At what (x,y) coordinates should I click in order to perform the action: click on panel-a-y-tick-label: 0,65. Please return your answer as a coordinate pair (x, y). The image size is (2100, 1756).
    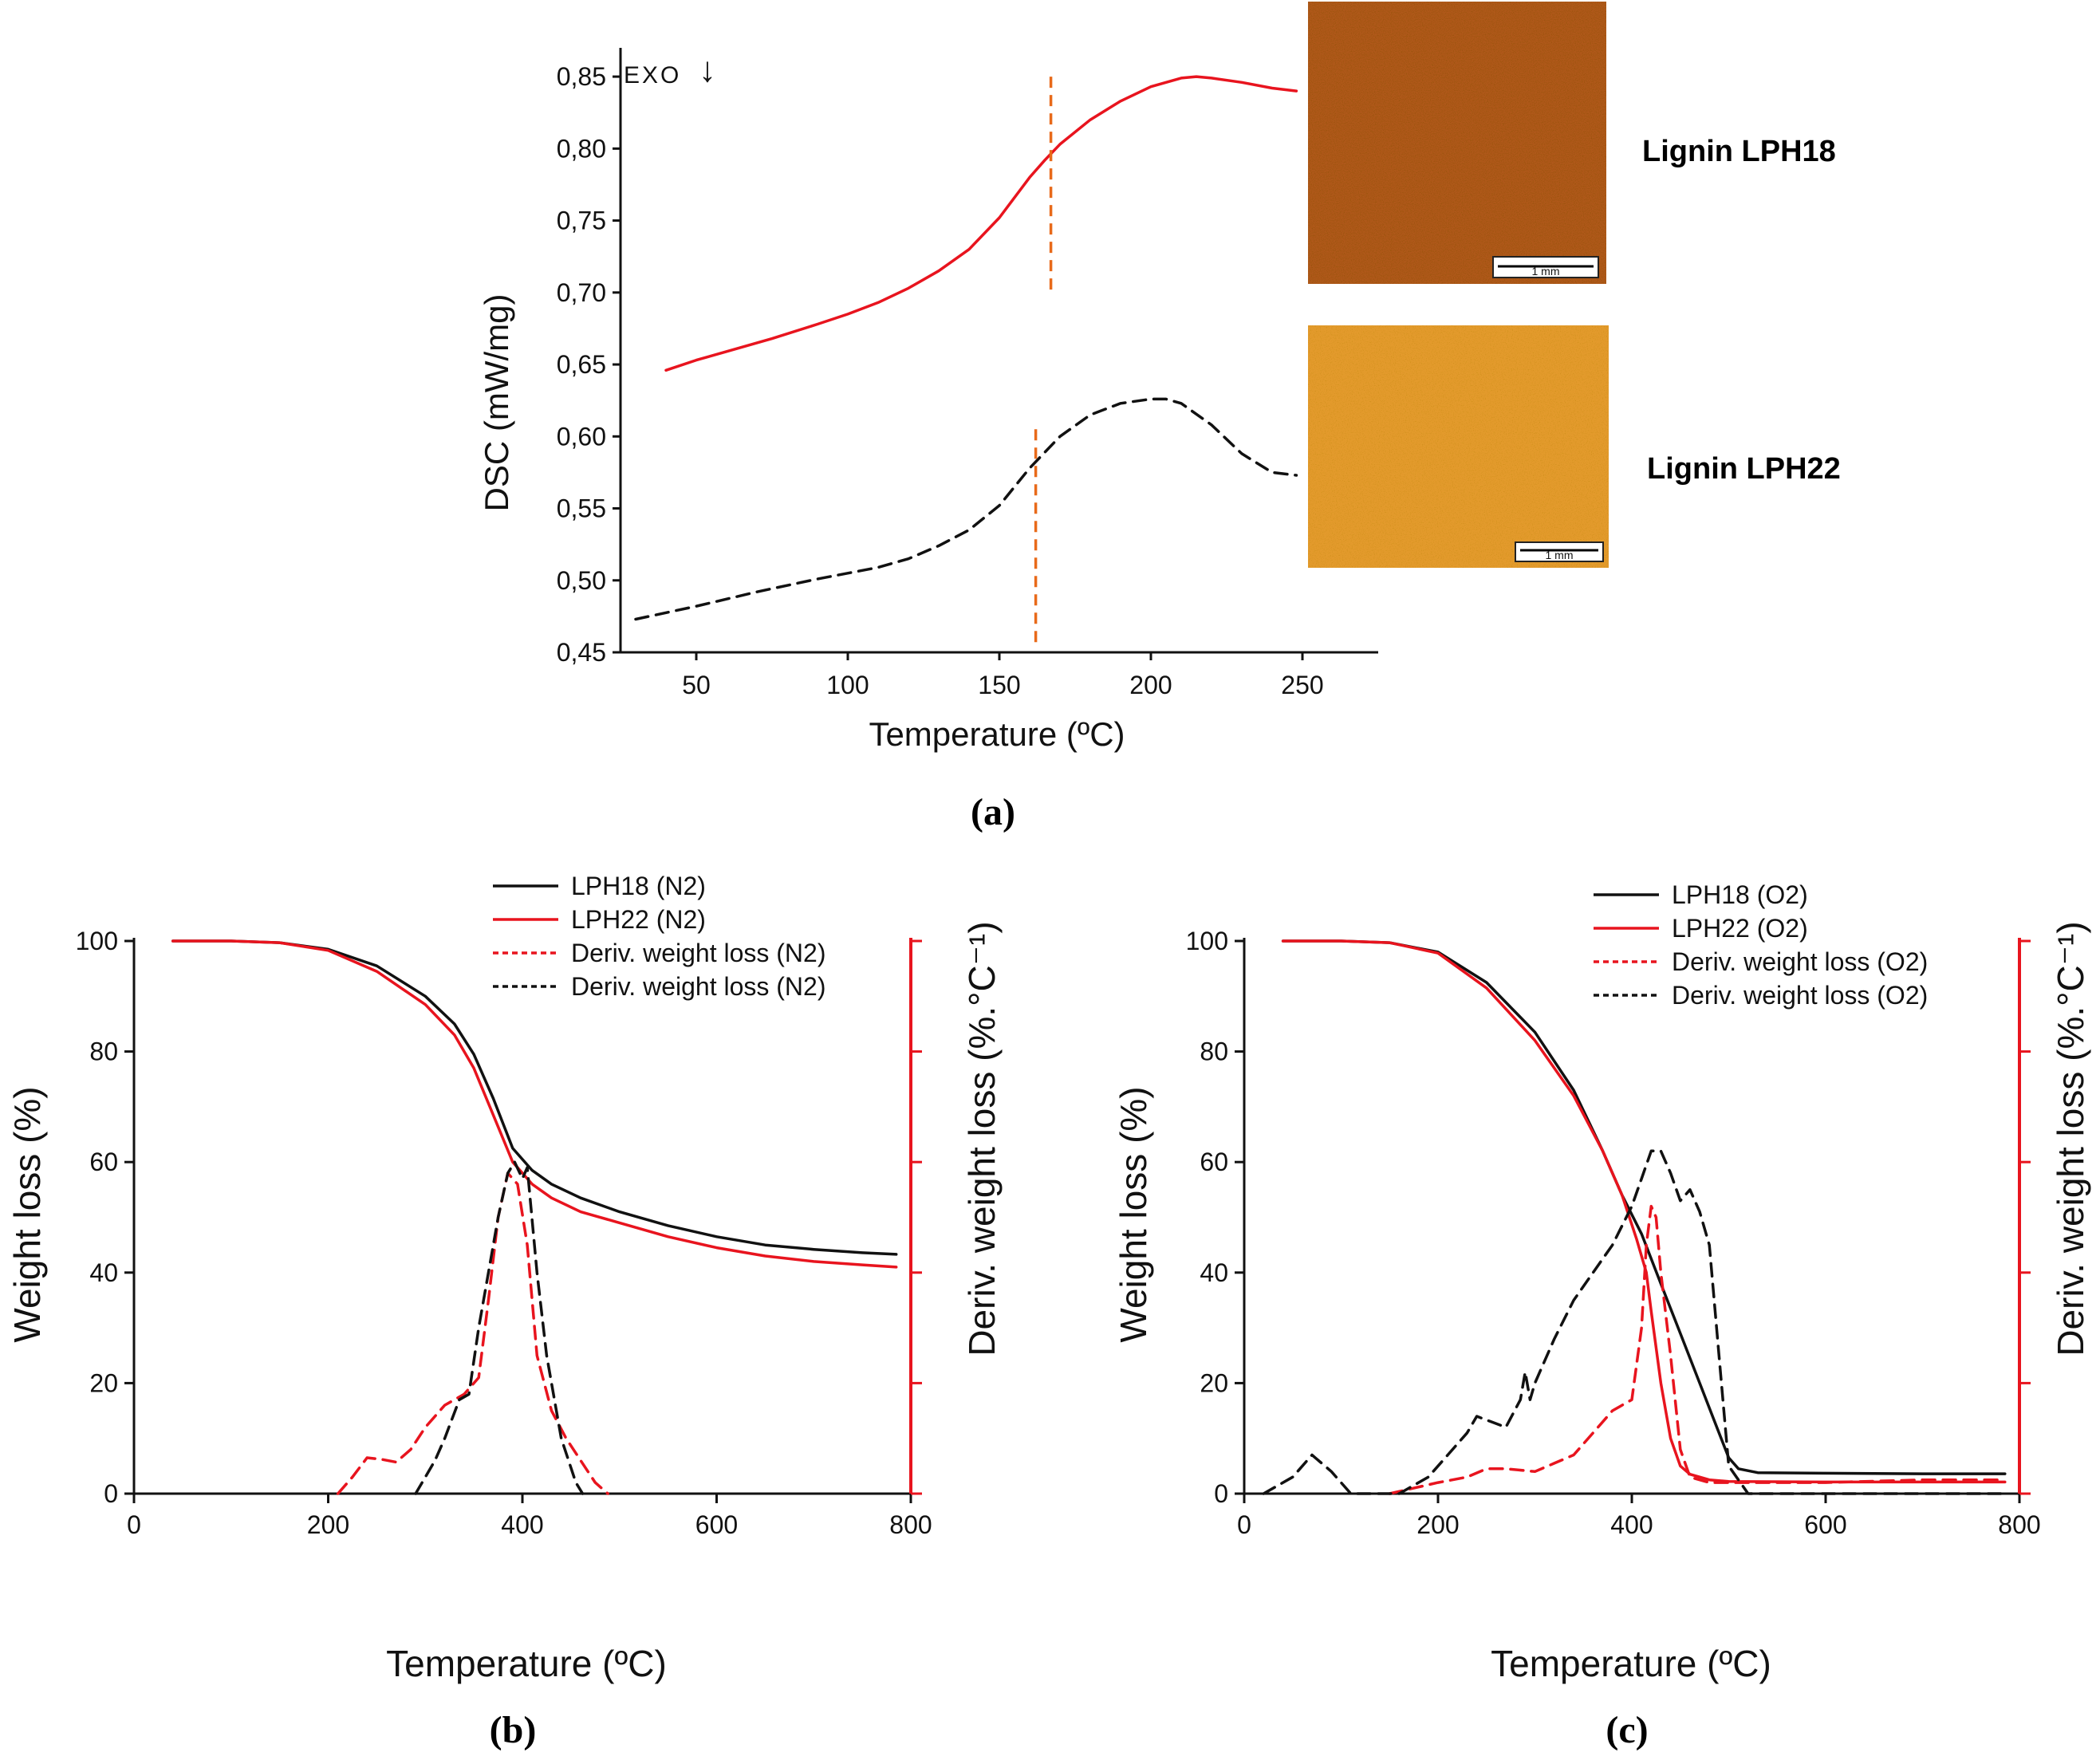
    Looking at the image, I should click on (581, 364).